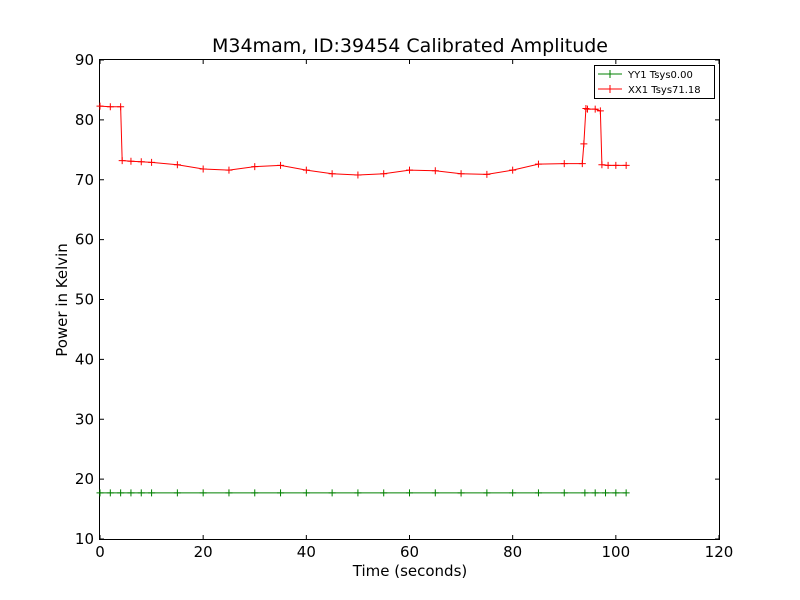 The image size is (800, 600). What do you see at coordinates (660, 75) in the screenshot?
I see `legend-entry-label: YY1 Tsys0.00` at bounding box center [660, 75].